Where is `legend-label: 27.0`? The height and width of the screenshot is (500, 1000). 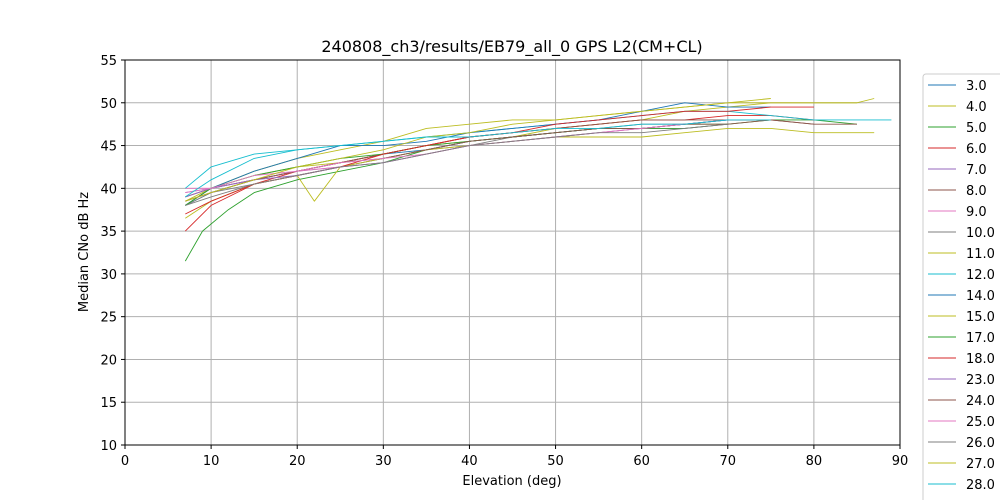
legend-label: 27.0 is located at coordinates (980, 464).